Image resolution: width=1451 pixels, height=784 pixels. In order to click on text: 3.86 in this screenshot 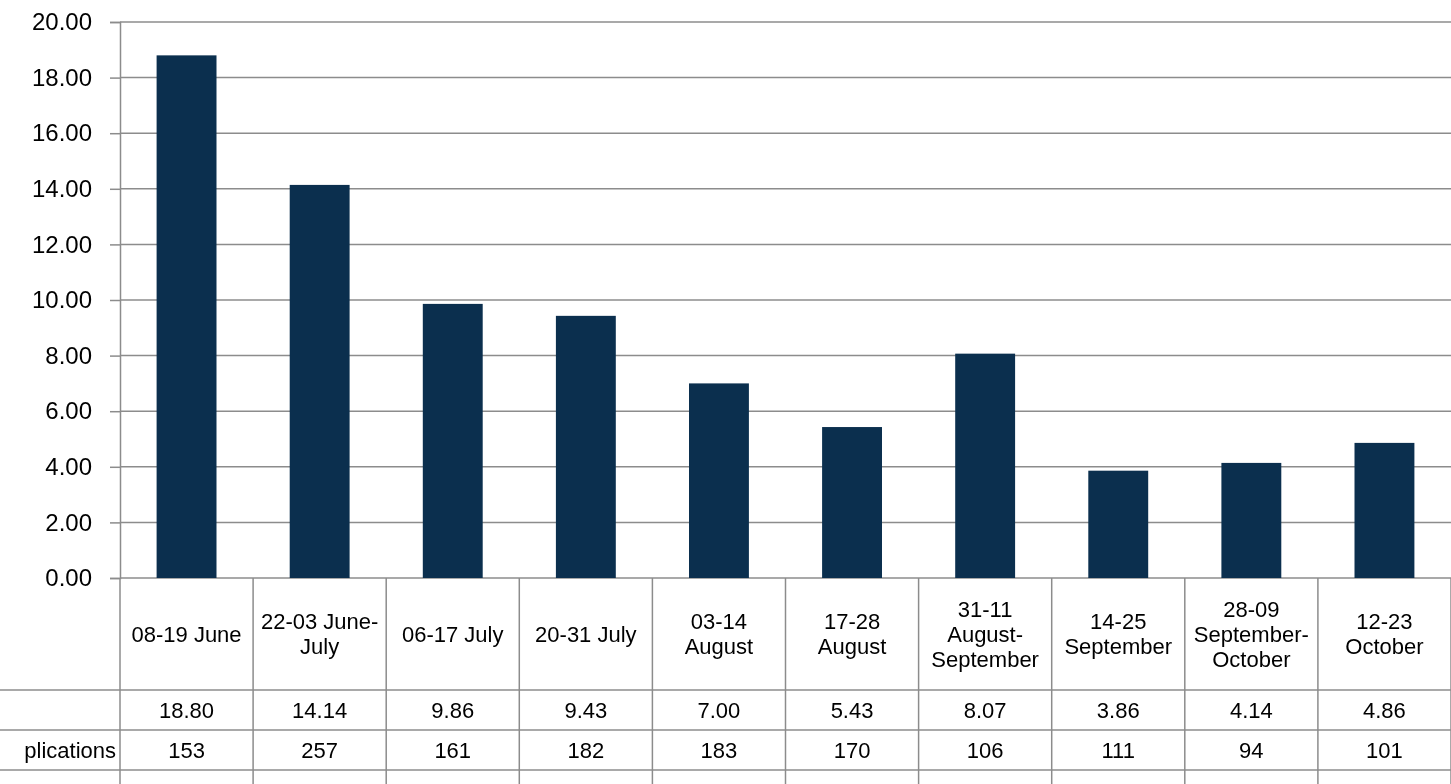, I will do `click(1118, 710)`.